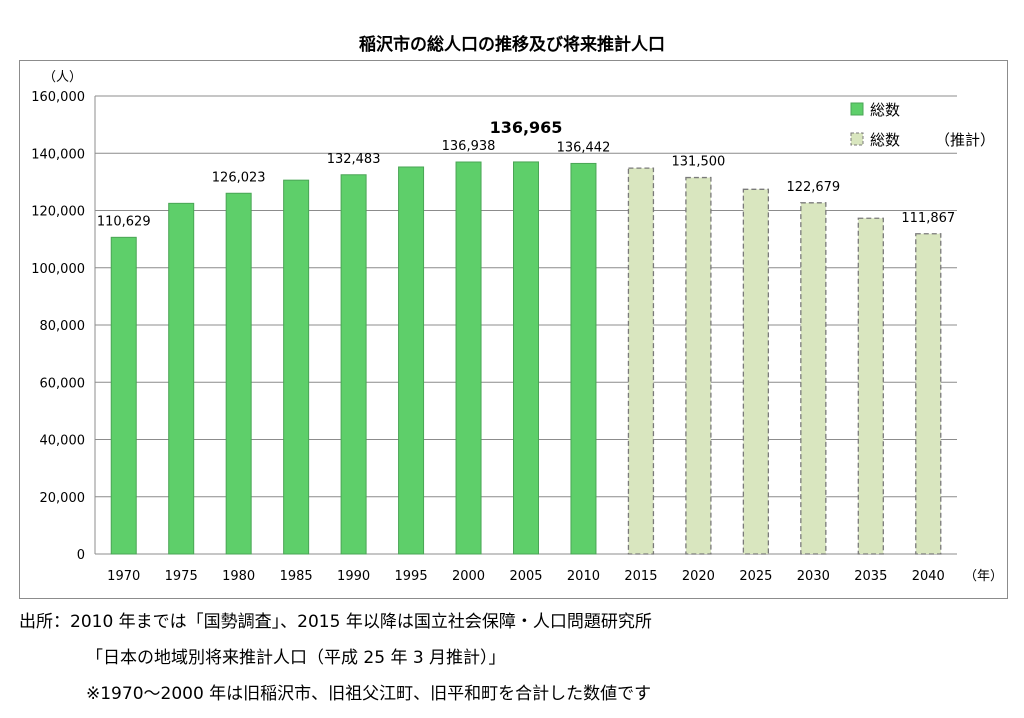 This screenshot has width=1024, height=718. Describe the element at coordinates (296, 576) in the screenshot. I see `x-tick-label: 1985` at that location.